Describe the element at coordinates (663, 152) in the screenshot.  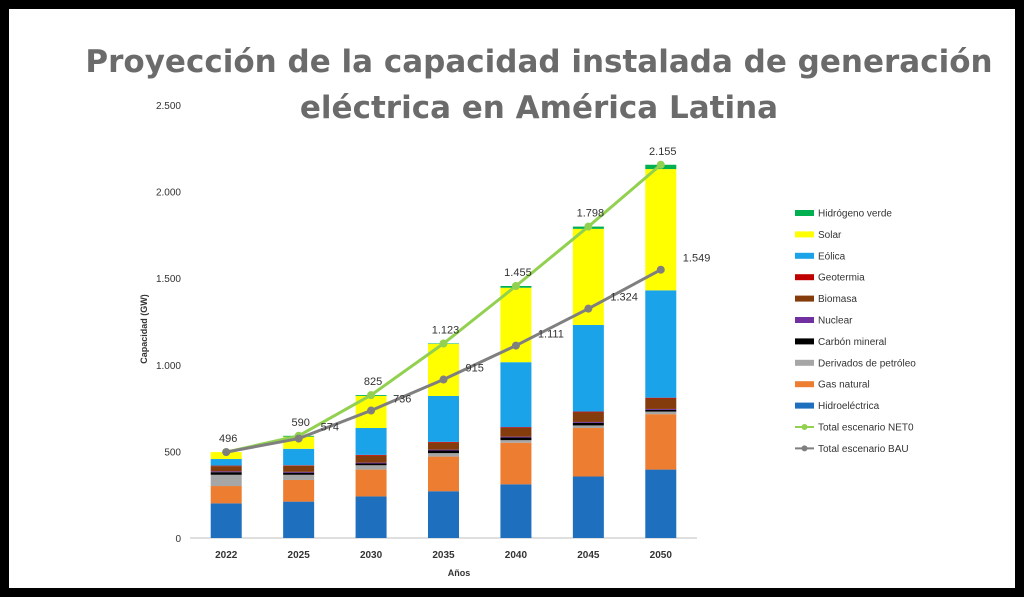
I see `data-label: 2.155` at that location.